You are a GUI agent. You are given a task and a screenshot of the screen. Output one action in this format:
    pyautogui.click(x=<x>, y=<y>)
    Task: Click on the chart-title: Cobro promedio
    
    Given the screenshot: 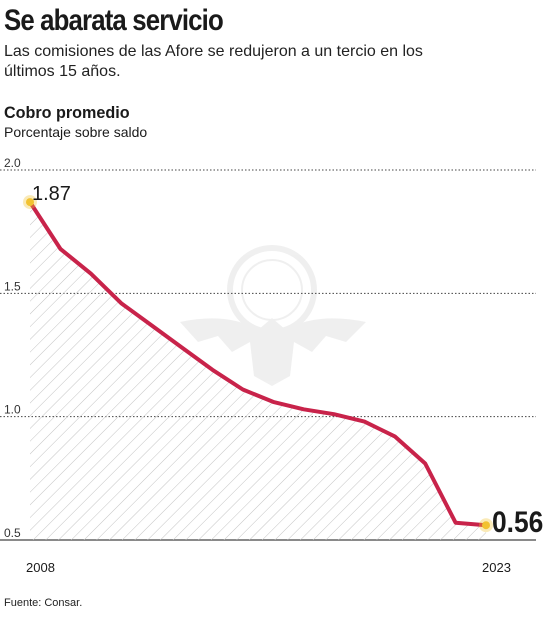 What is the action you would take?
    pyautogui.click(x=67, y=112)
    